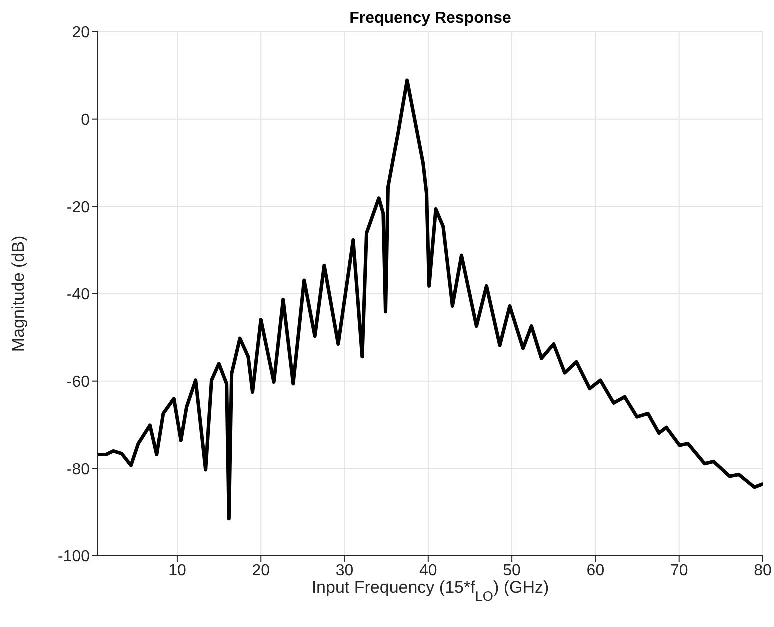  What do you see at coordinates (74, 557) in the screenshot?
I see `y-tick-label: -100` at bounding box center [74, 557].